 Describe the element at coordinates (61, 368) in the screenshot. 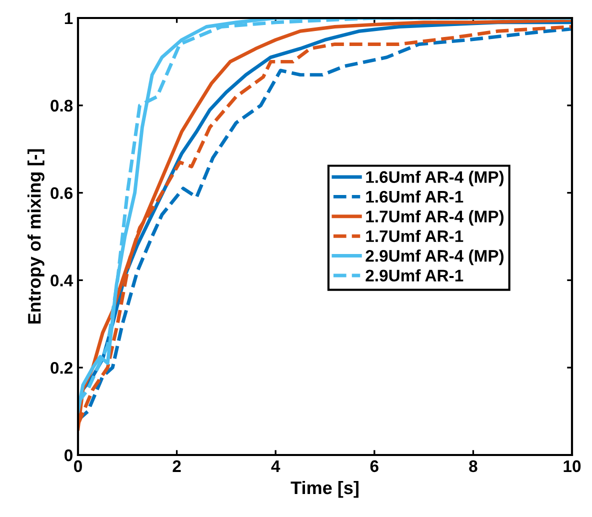

I see `y-tick-label: 0.2` at that location.